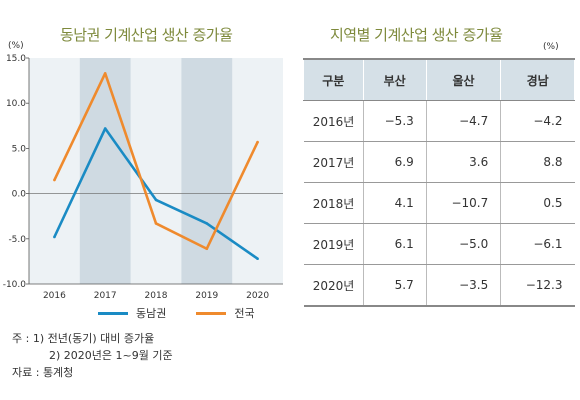 The image size is (580, 400). I want to click on cell-gyeongnam: 0.5, so click(537, 203).